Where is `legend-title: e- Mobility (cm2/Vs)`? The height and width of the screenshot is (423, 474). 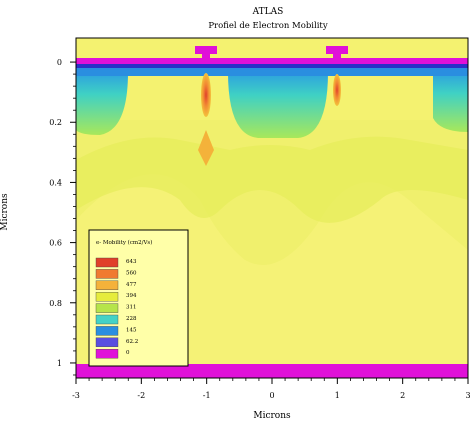 legend-title: e- Mobility (cm2/Vs) is located at coordinates (124, 242).